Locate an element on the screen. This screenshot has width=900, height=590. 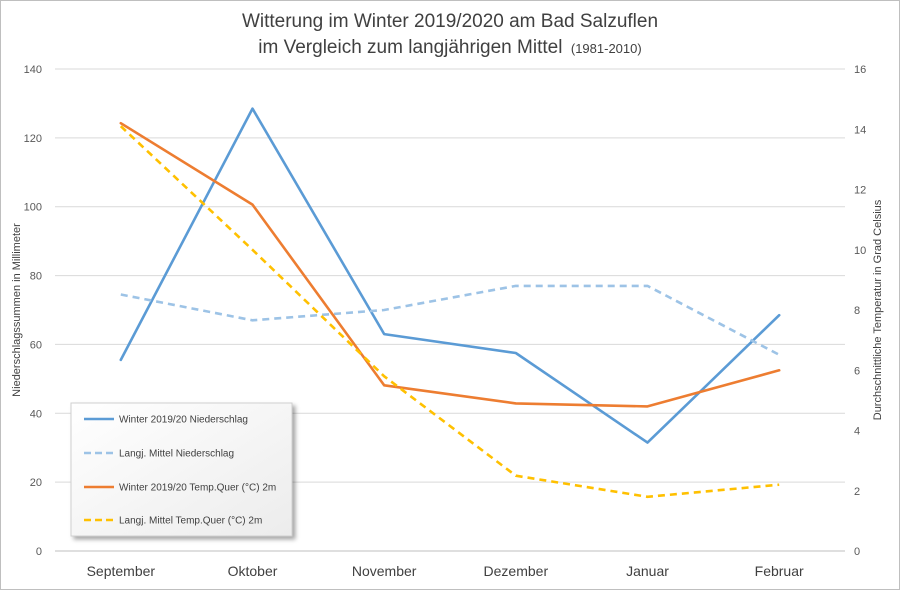
legend-entry-label: Winter 2019/20 Temp.Quer (°C) 2m is located at coordinates (197, 488).